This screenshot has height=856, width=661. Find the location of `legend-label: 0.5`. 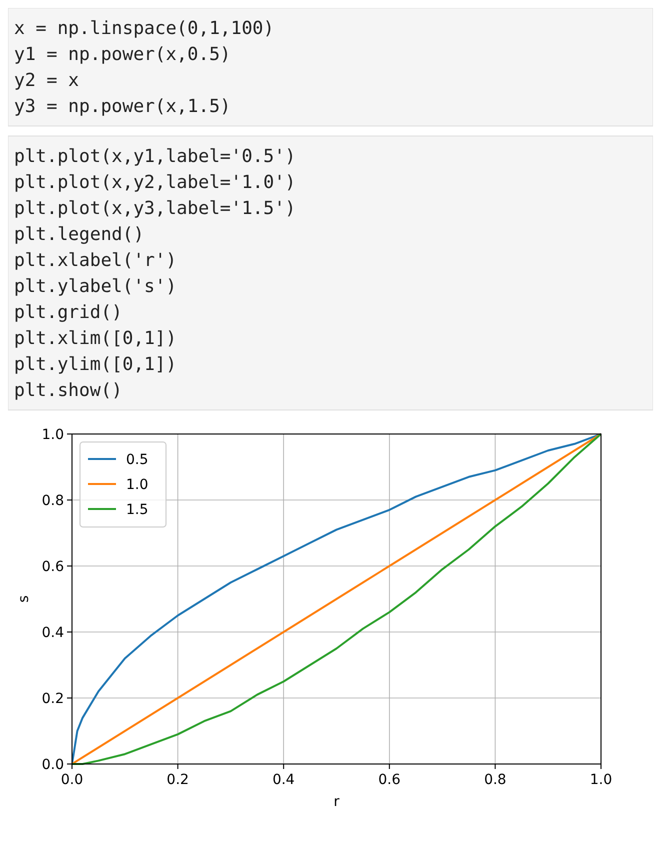

legend-label: 0.5 is located at coordinates (137, 460).